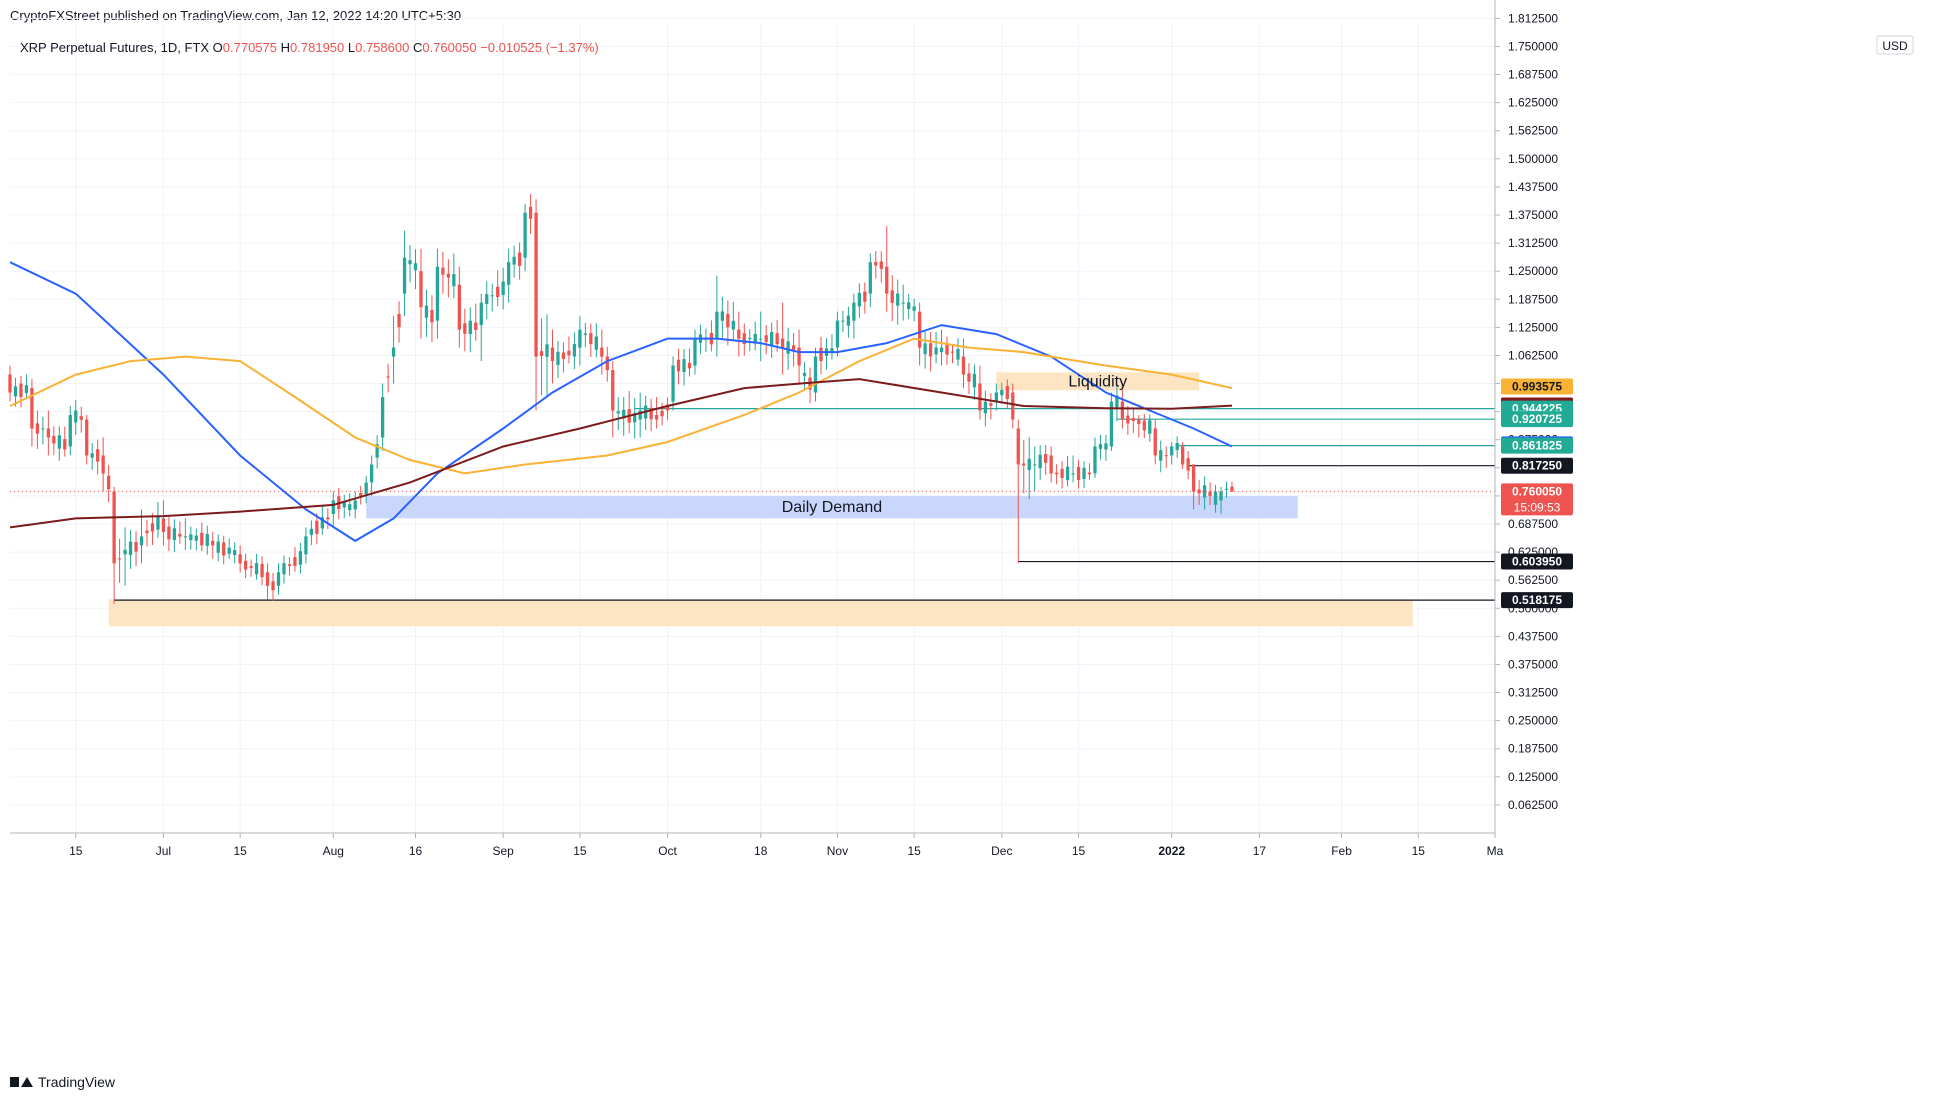 Image resolution: width=1941 pixels, height=1103 pixels. I want to click on price-tag-value: 0.603950, so click(1537, 562).